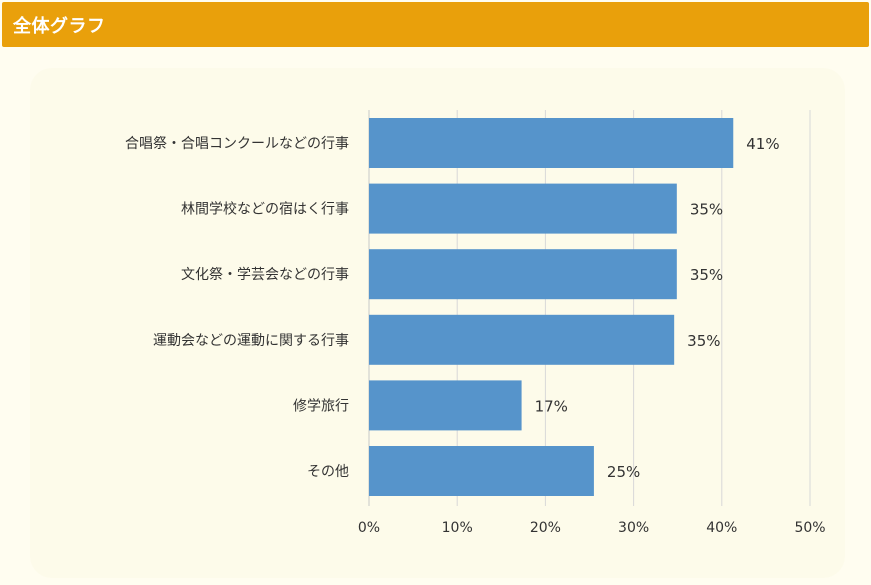 This screenshot has height=585, width=871. I want to click on value-label-5: 25%, so click(623, 472).